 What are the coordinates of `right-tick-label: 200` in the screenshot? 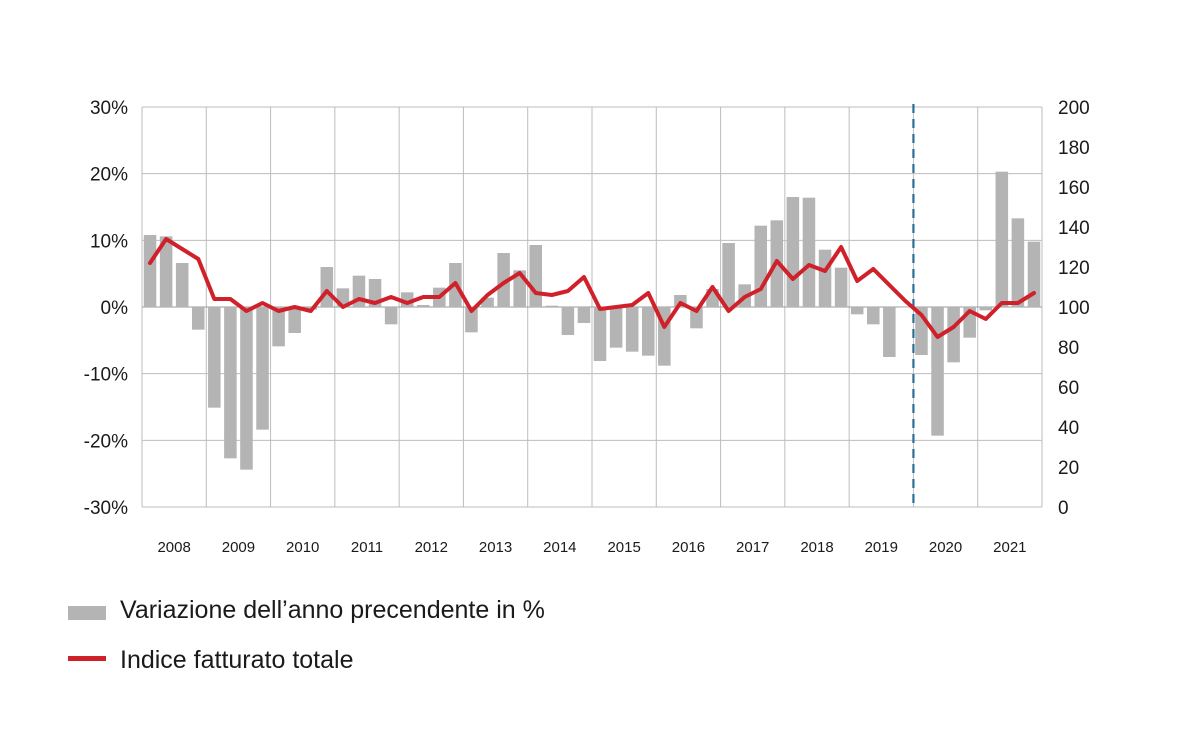 It's located at (1074, 108).